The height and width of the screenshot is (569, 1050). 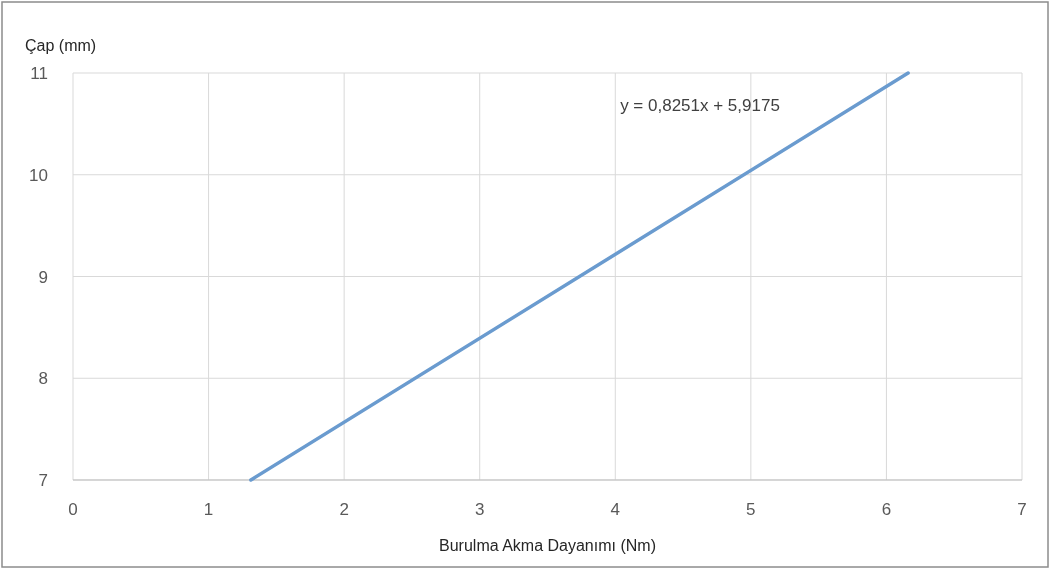 What do you see at coordinates (73, 509) in the screenshot?
I see `x-tick-label: 0` at bounding box center [73, 509].